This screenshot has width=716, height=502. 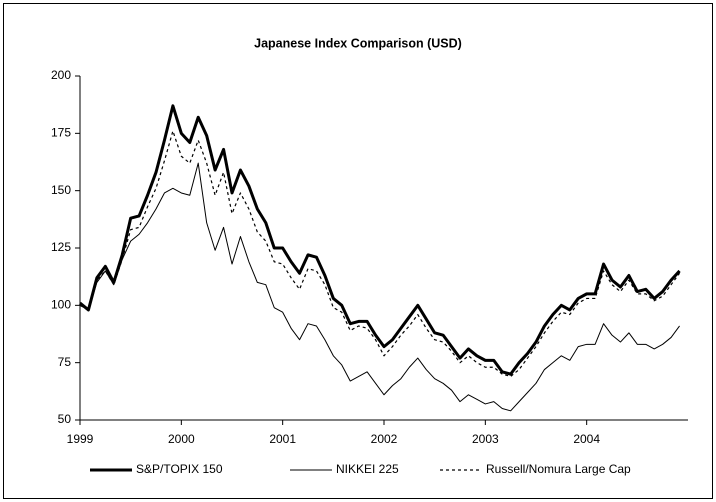 What do you see at coordinates (586, 439) in the screenshot?
I see `x-tick-label: 2004` at bounding box center [586, 439].